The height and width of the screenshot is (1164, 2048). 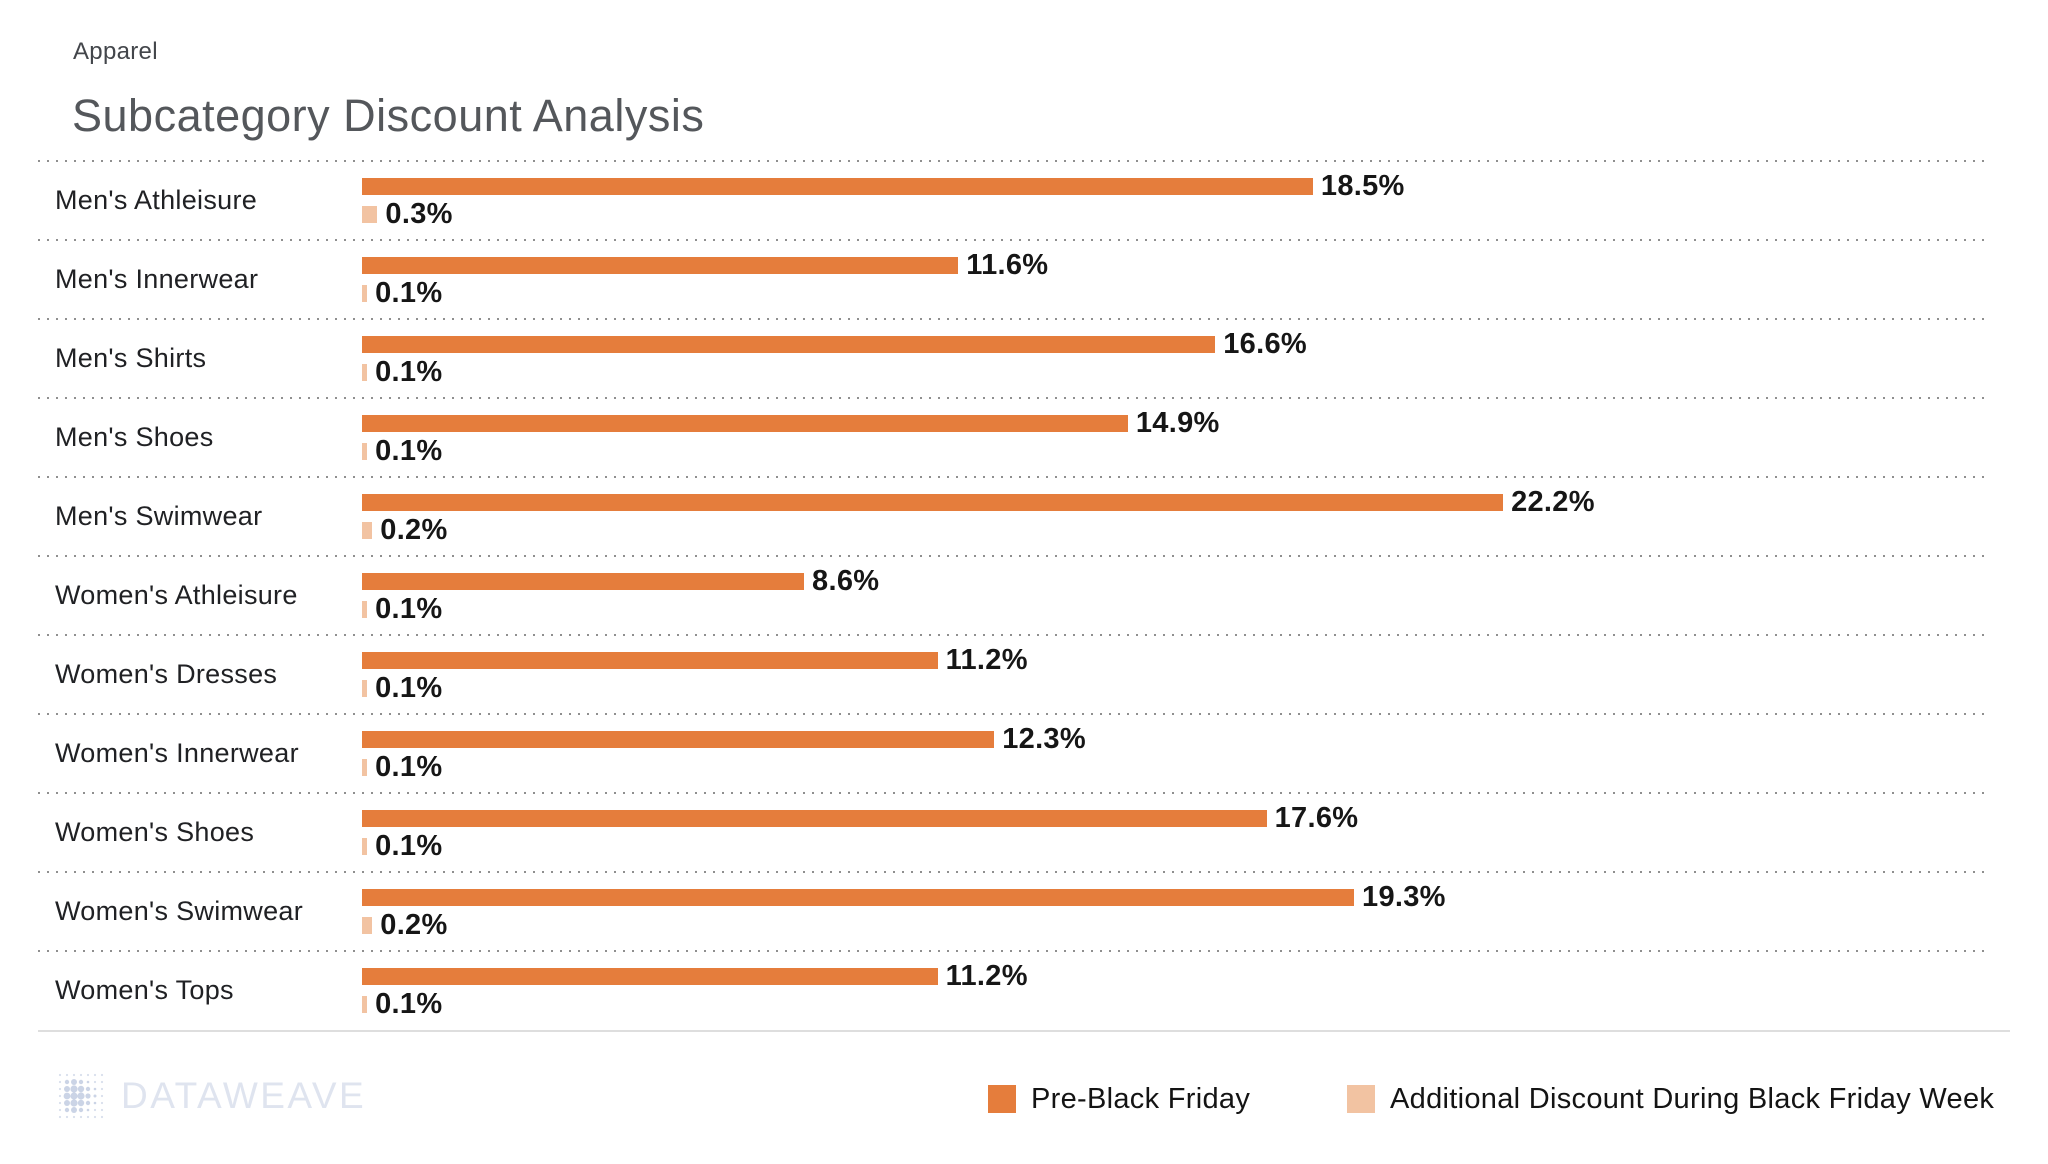 What do you see at coordinates (159, 516) in the screenshot?
I see `category-label: Men's Swimwear` at bounding box center [159, 516].